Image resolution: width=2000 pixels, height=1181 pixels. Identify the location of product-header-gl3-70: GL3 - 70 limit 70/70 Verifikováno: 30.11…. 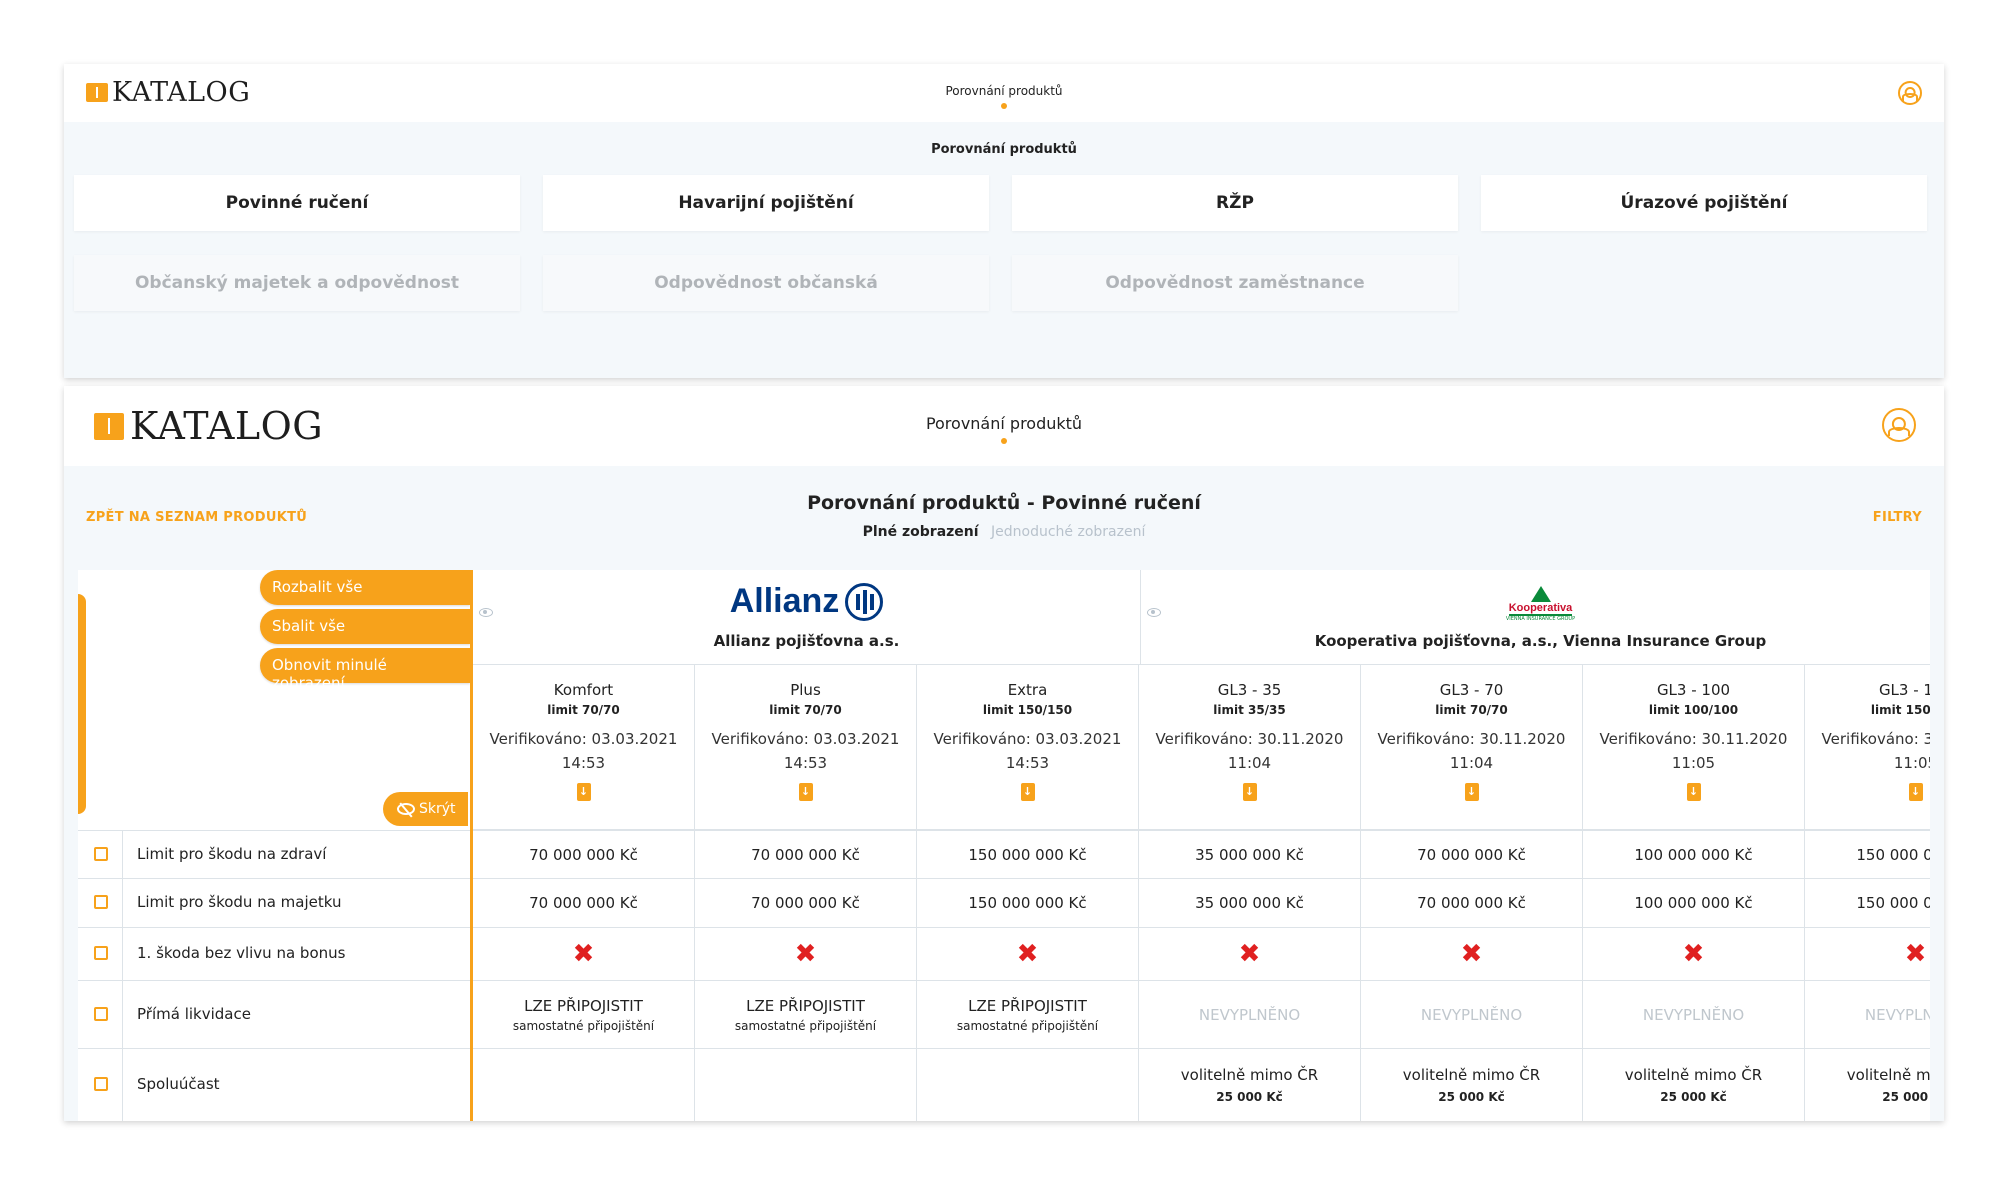
(1471, 747).